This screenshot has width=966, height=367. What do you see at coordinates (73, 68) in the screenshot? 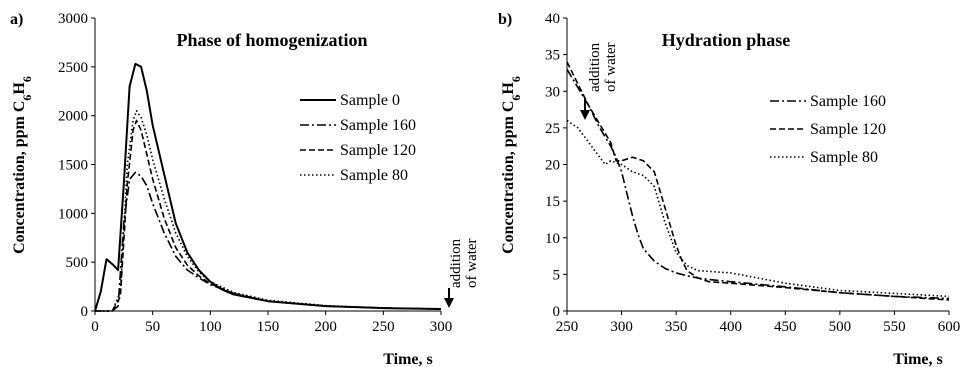
I see `panel-a-y-tick-label: 2500` at bounding box center [73, 68].